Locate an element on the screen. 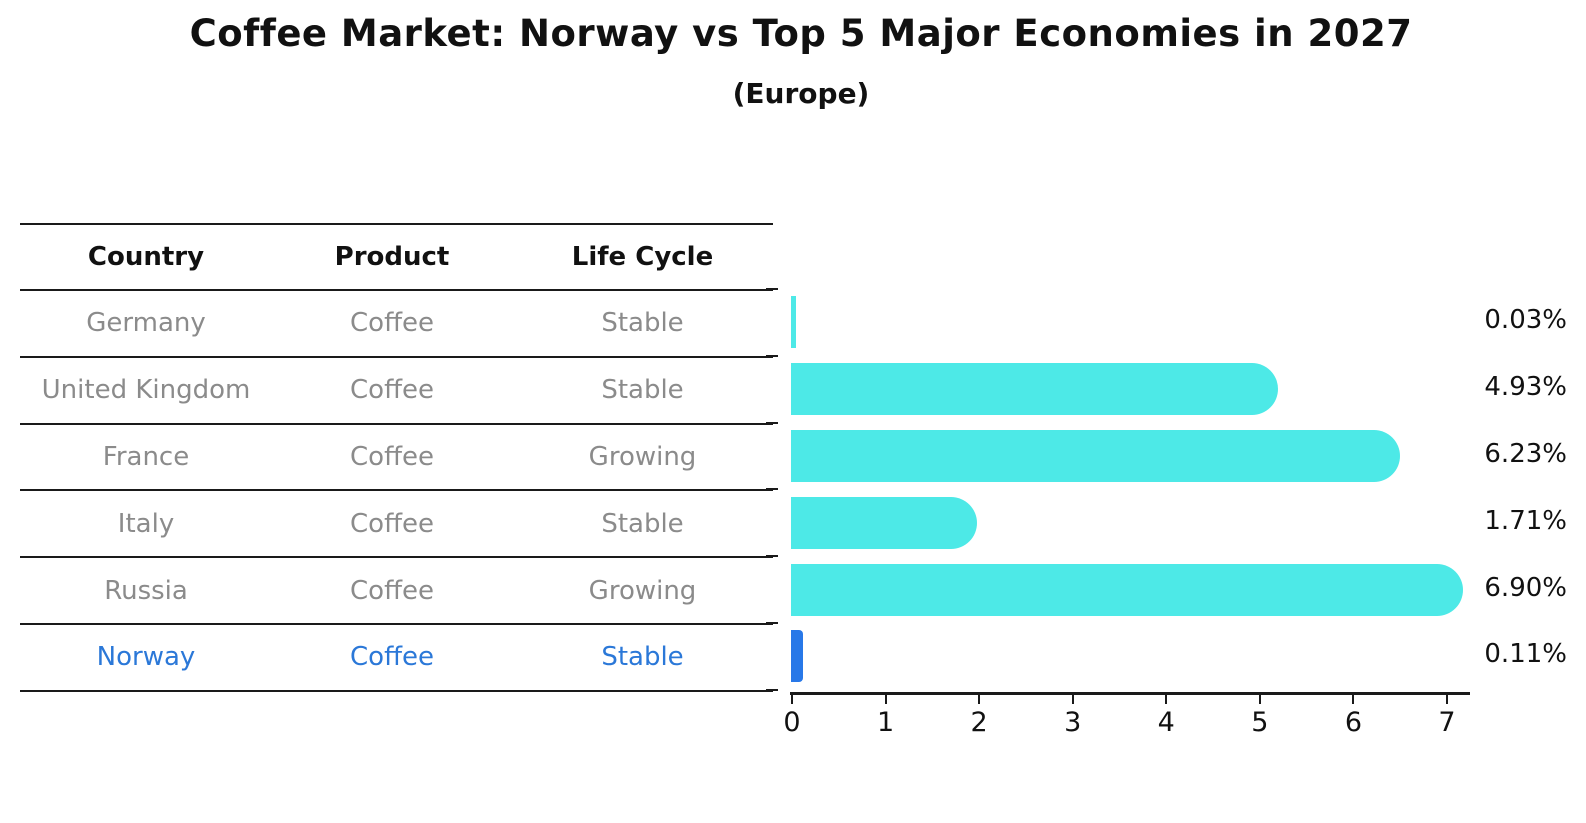  table-header-row: Country Product Life Cycle is located at coordinates (396, 258).